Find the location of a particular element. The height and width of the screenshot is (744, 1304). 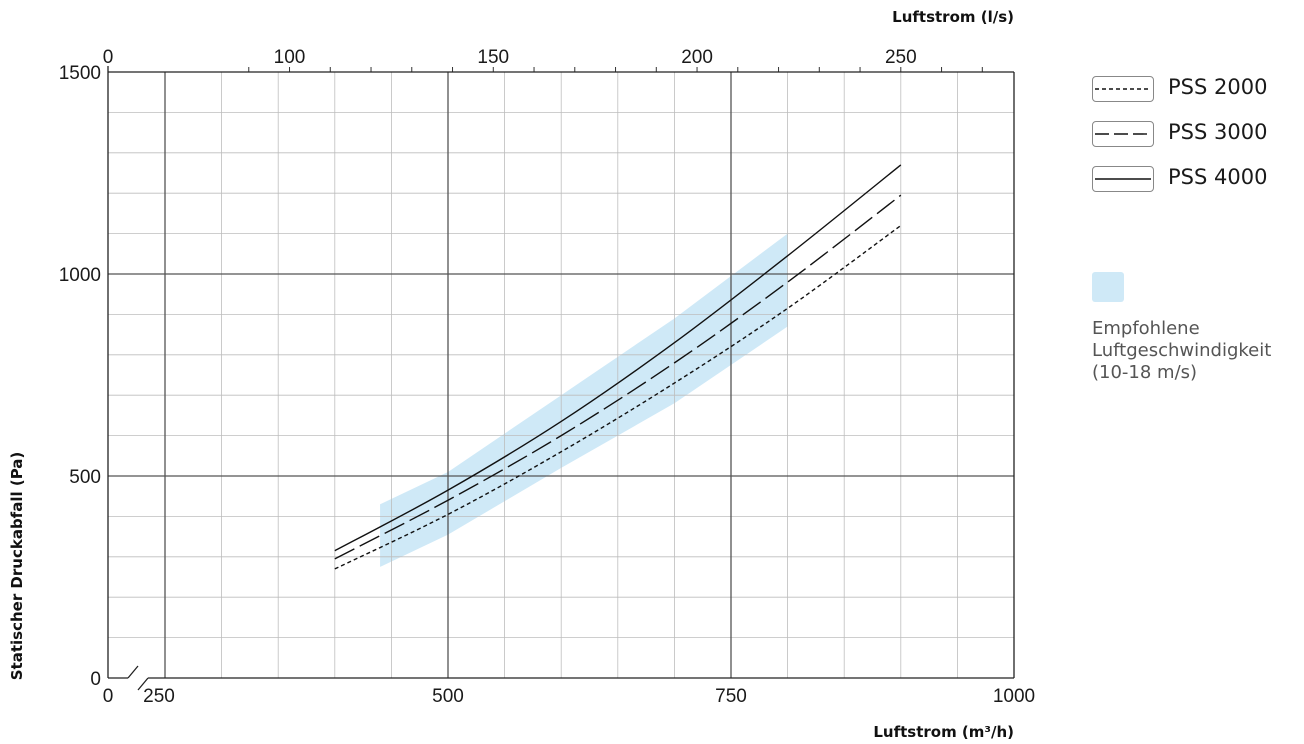

legend-label-pss2000: PSS 2000 is located at coordinates (1218, 87).